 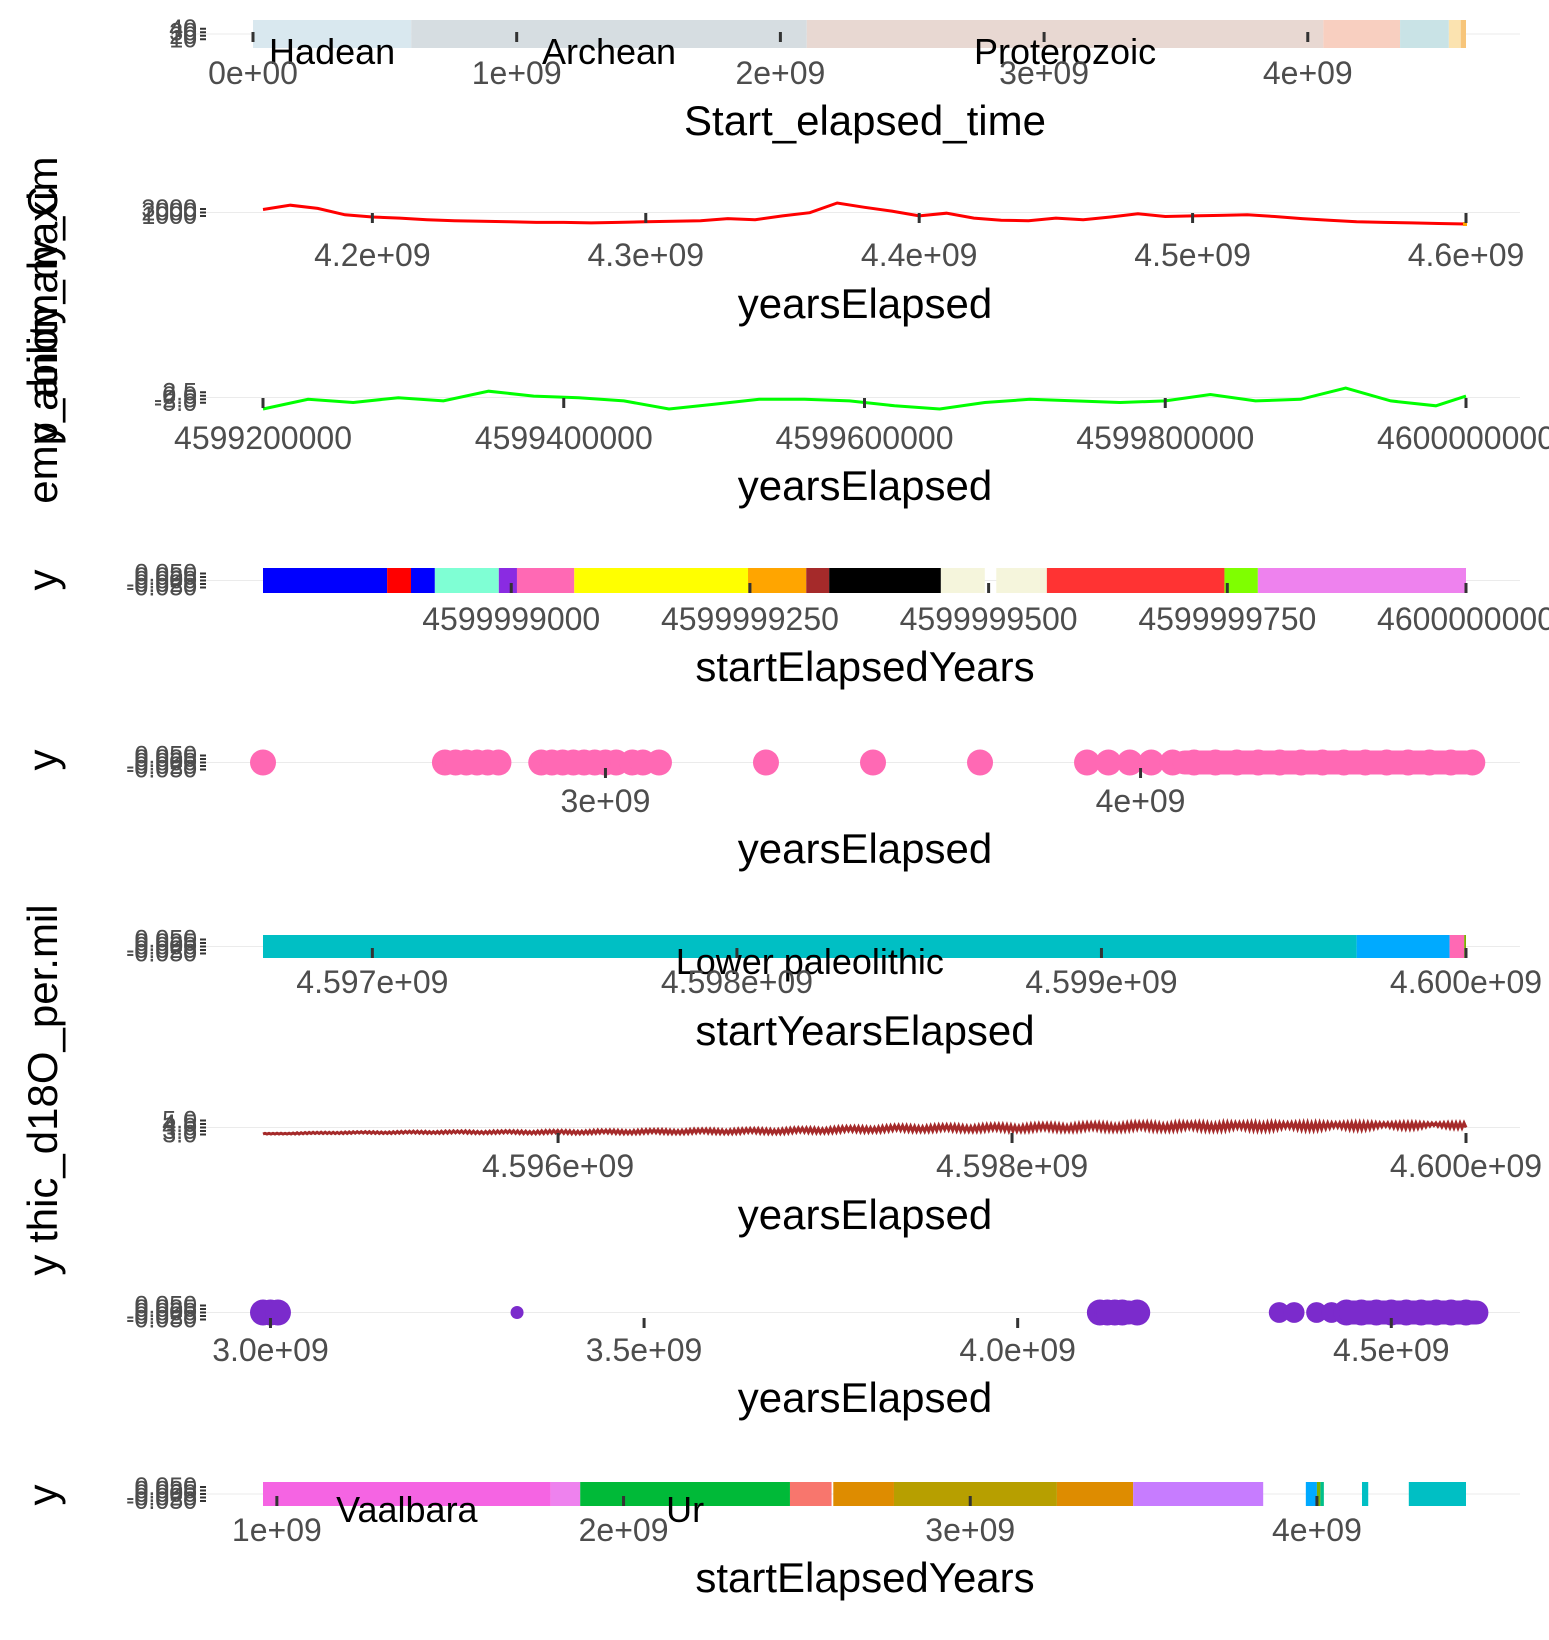 I want to click on x-tick-label: 4600000000, so click(x=1463, y=619).